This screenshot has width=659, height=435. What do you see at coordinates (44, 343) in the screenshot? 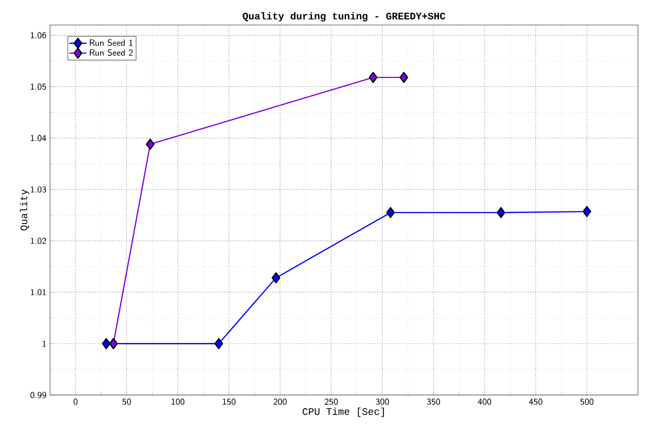
I see `y-tick-label: 1` at bounding box center [44, 343].